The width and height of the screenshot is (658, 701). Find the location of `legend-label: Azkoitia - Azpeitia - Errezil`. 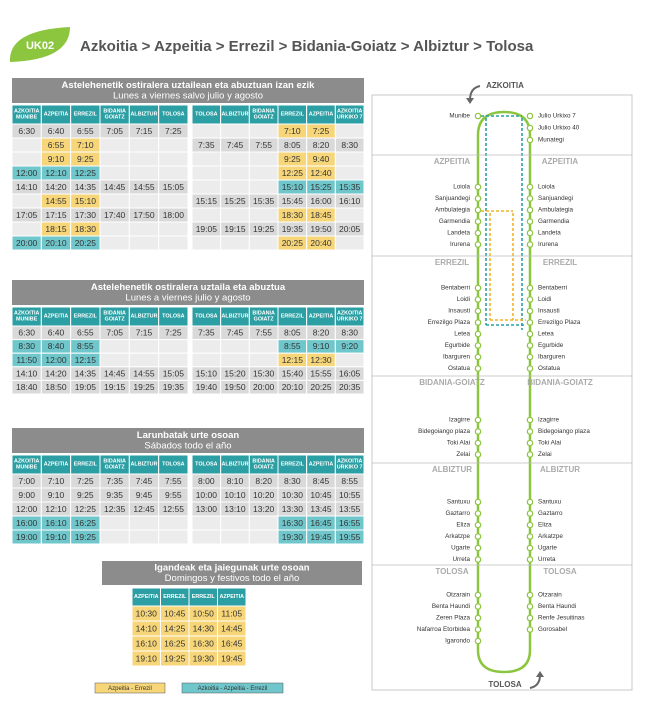

legend-label: Azkoitia - Azpeitia - Errezil is located at coordinates (233, 689).